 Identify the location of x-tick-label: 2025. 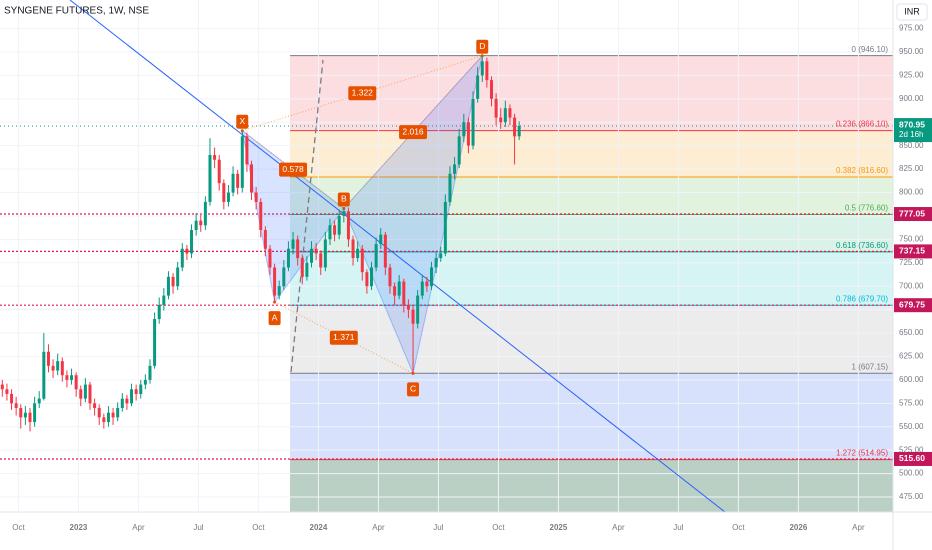
(559, 527).